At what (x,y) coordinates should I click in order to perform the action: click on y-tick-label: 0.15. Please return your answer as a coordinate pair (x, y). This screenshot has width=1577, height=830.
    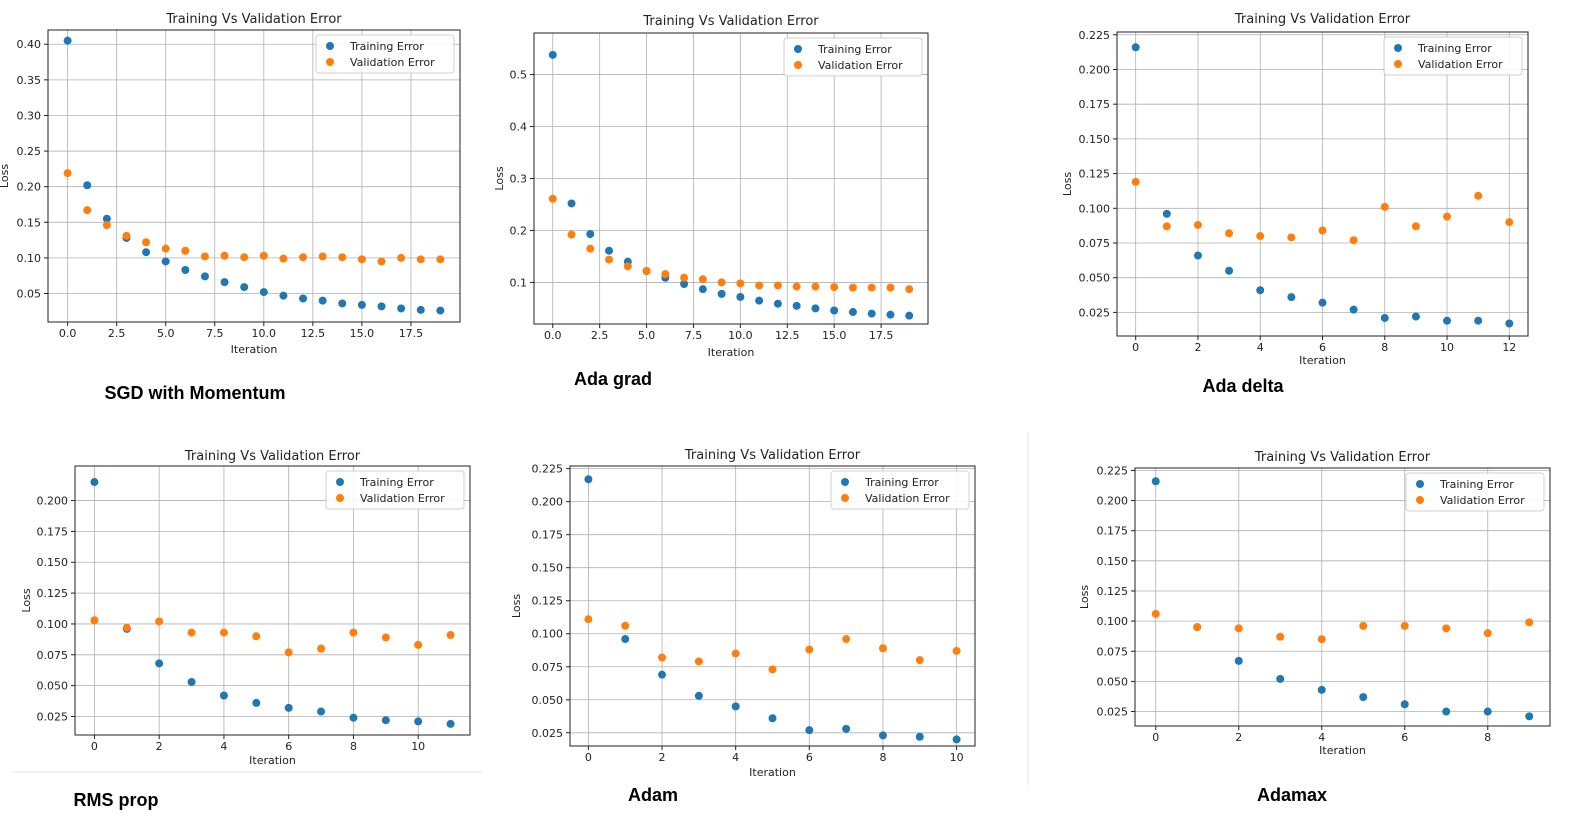
    Looking at the image, I should click on (29, 222).